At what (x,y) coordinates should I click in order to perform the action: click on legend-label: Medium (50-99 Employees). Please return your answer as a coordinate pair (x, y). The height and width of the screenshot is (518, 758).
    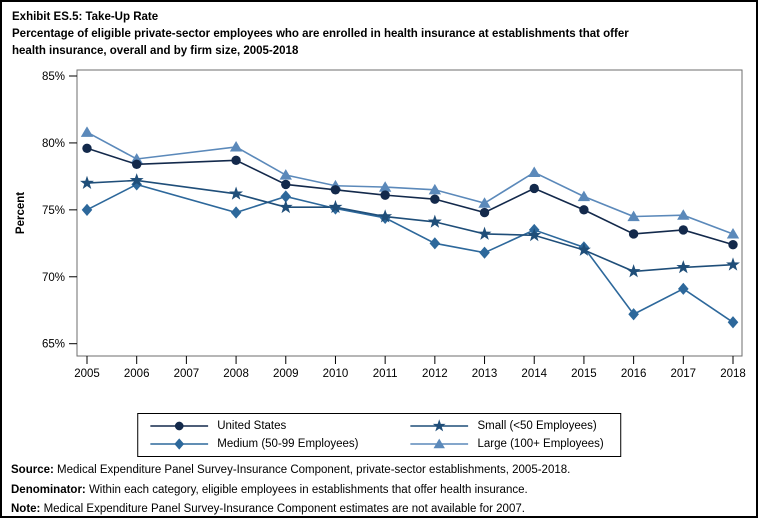
    Looking at the image, I should click on (288, 443).